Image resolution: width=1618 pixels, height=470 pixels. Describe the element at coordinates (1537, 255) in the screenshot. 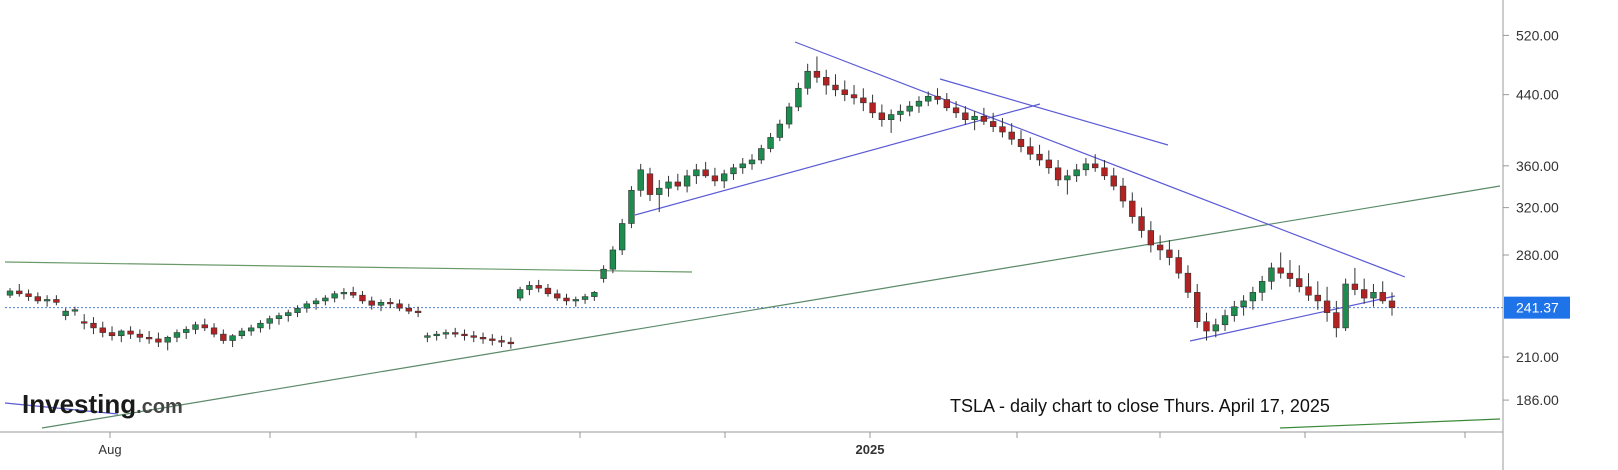

I see `y-tick-label: 280.00` at that location.